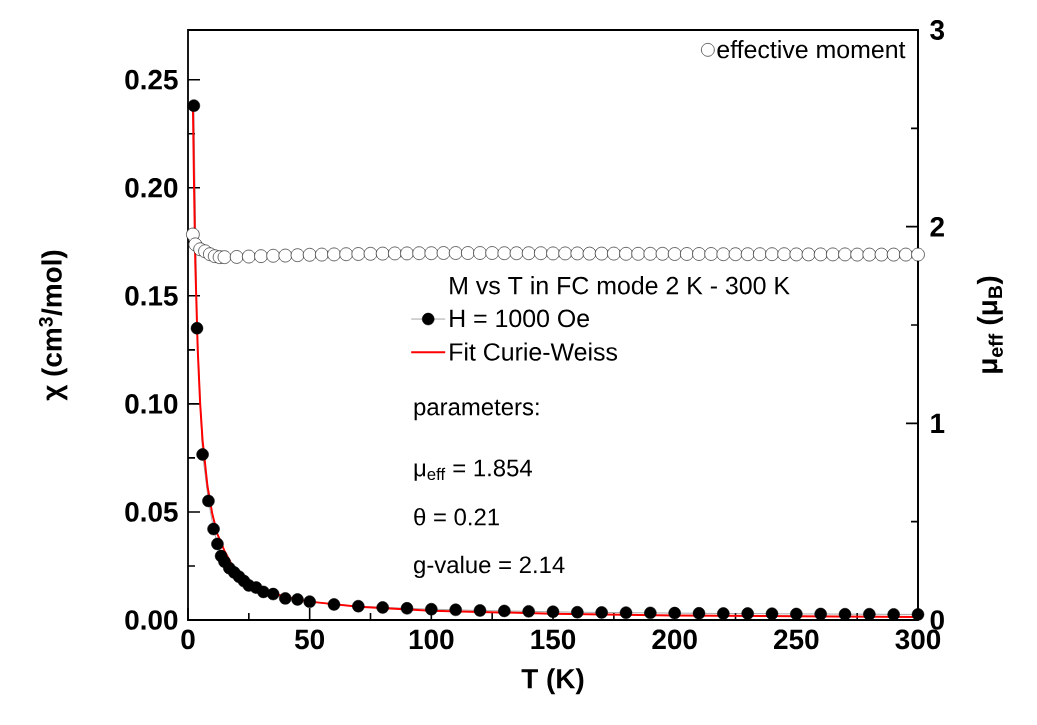 The image size is (1037, 725). Describe the element at coordinates (151, 620) in the screenshot. I see `y-tick-label: 0.00` at that location.